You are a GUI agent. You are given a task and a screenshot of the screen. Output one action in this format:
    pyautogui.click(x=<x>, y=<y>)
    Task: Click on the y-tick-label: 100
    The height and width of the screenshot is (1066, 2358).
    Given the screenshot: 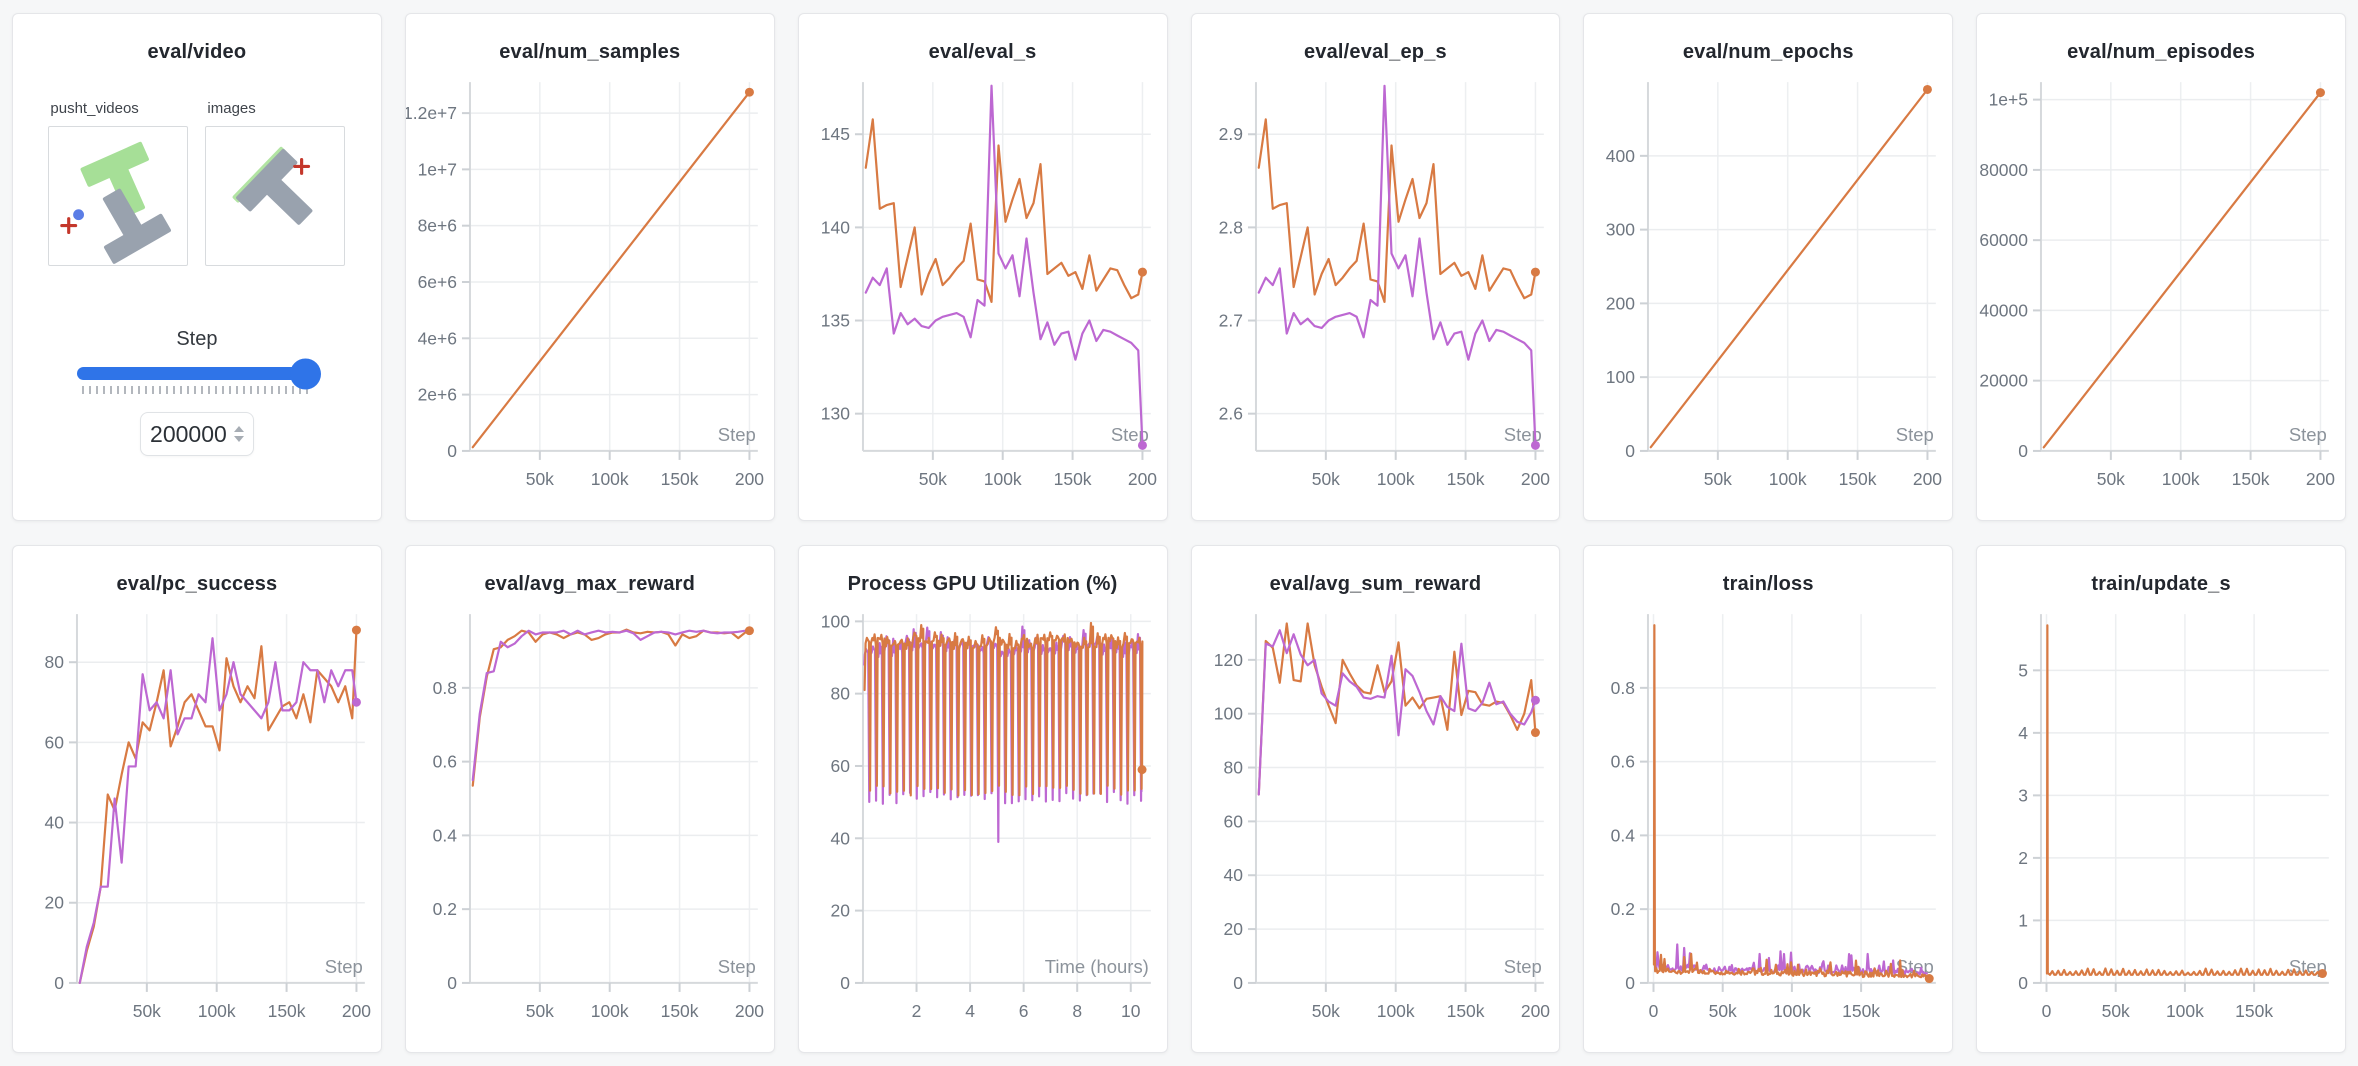 What is the action you would take?
    pyautogui.click(x=1227, y=714)
    